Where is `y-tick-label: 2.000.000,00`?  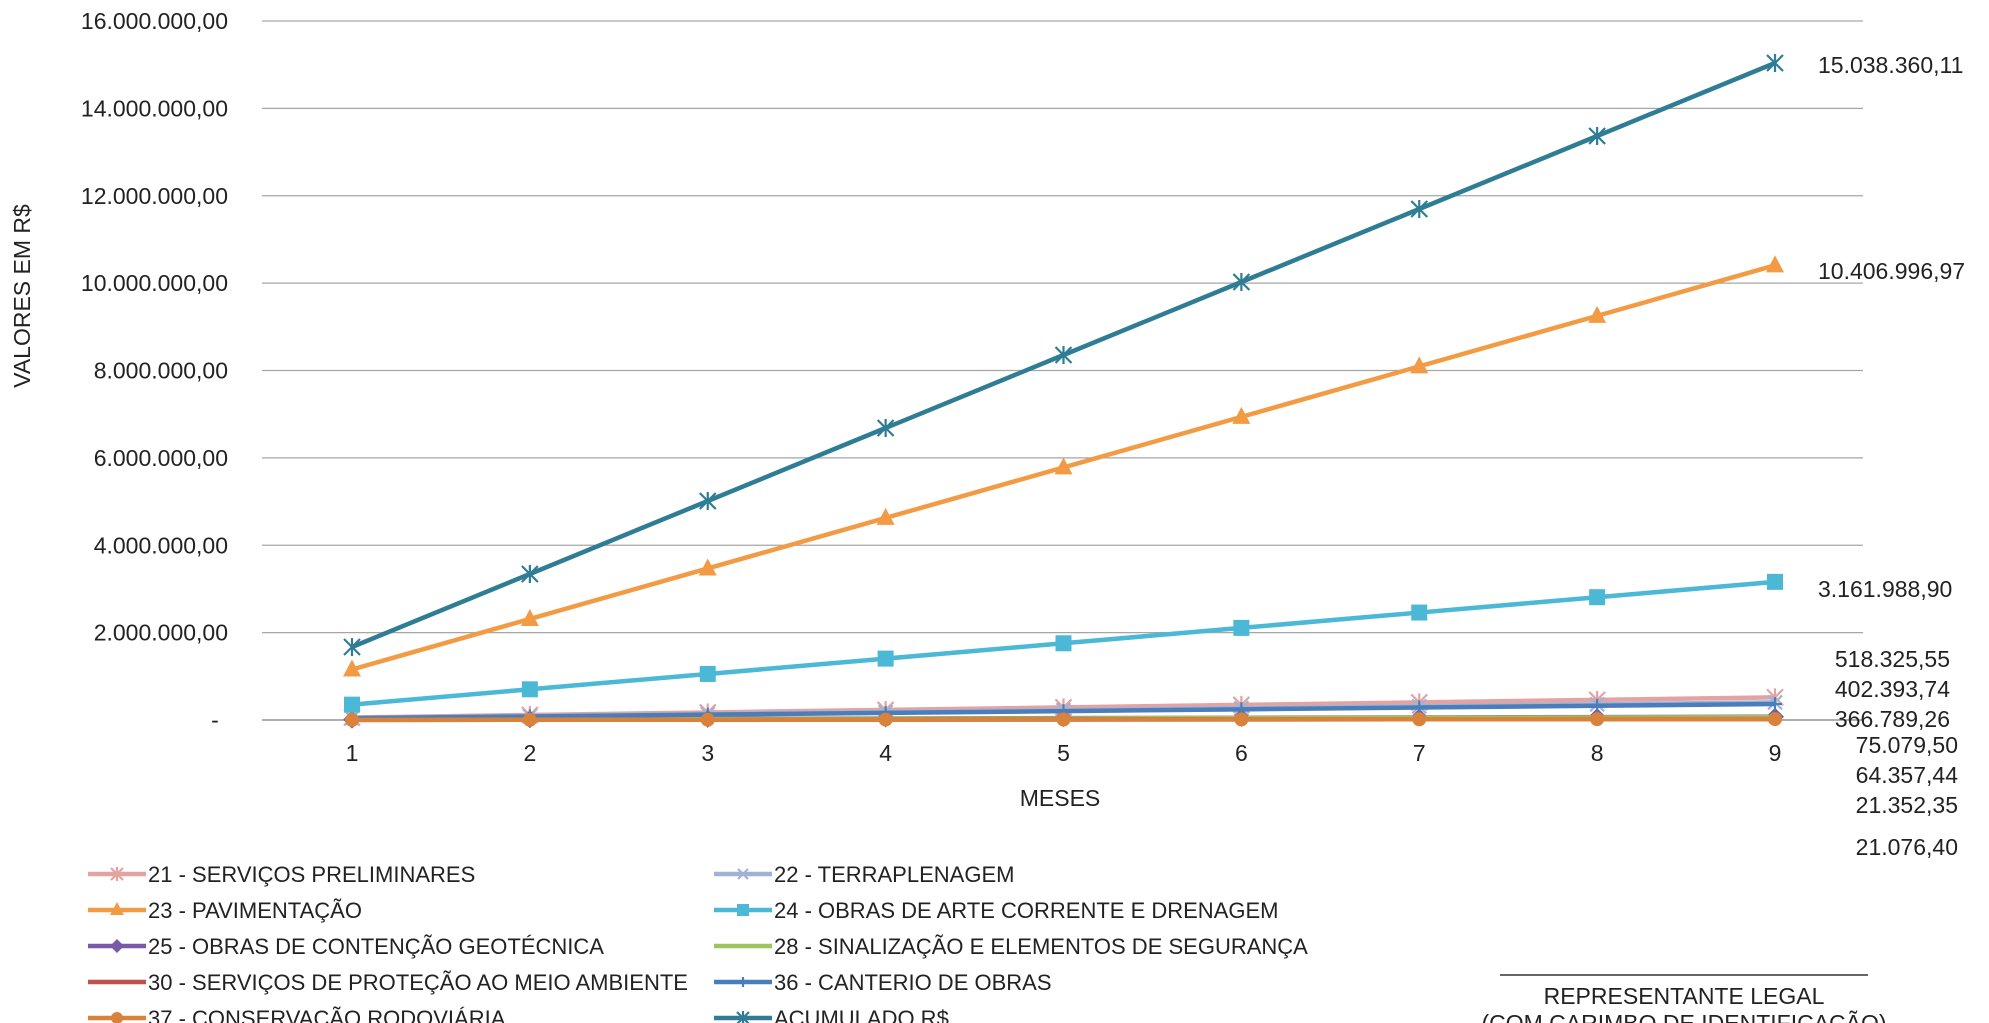 y-tick-label: 2.000.000,00 is located at coordinates (161, 633).